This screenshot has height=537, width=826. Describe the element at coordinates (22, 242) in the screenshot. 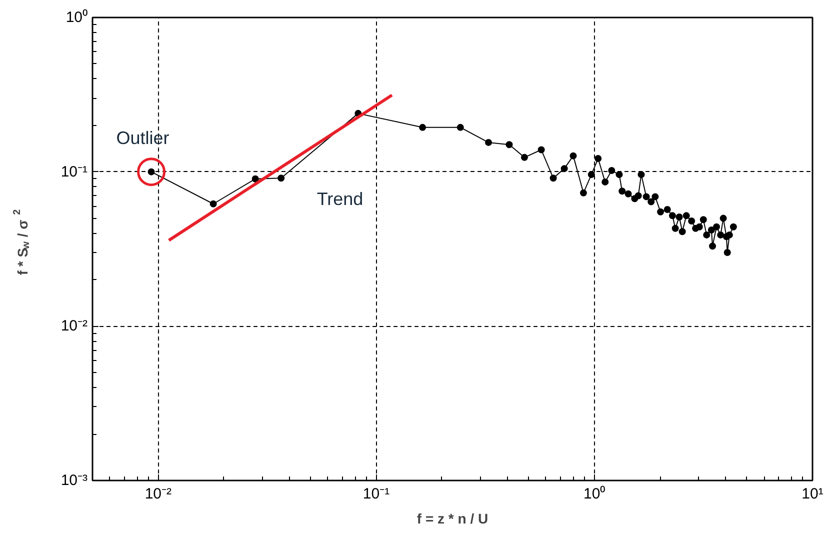

I see `y-axis-title: f * Sw / σ2` at that location.